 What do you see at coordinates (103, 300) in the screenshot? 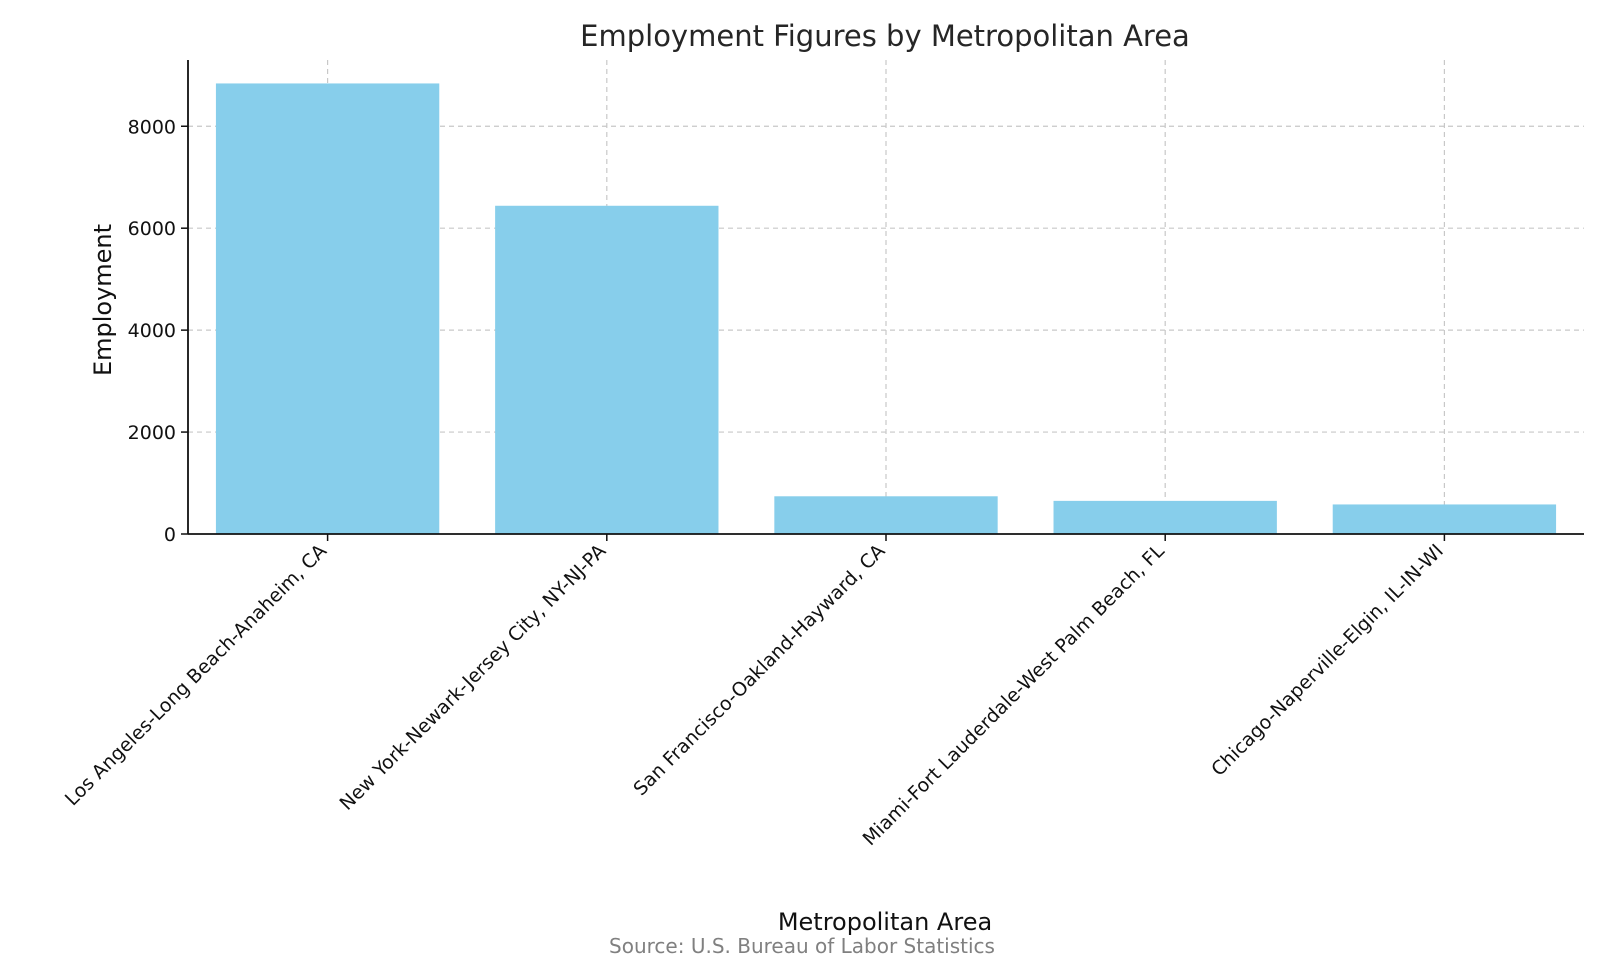
I see `y-axis-label: Employment` at bounding box center [103, 300].